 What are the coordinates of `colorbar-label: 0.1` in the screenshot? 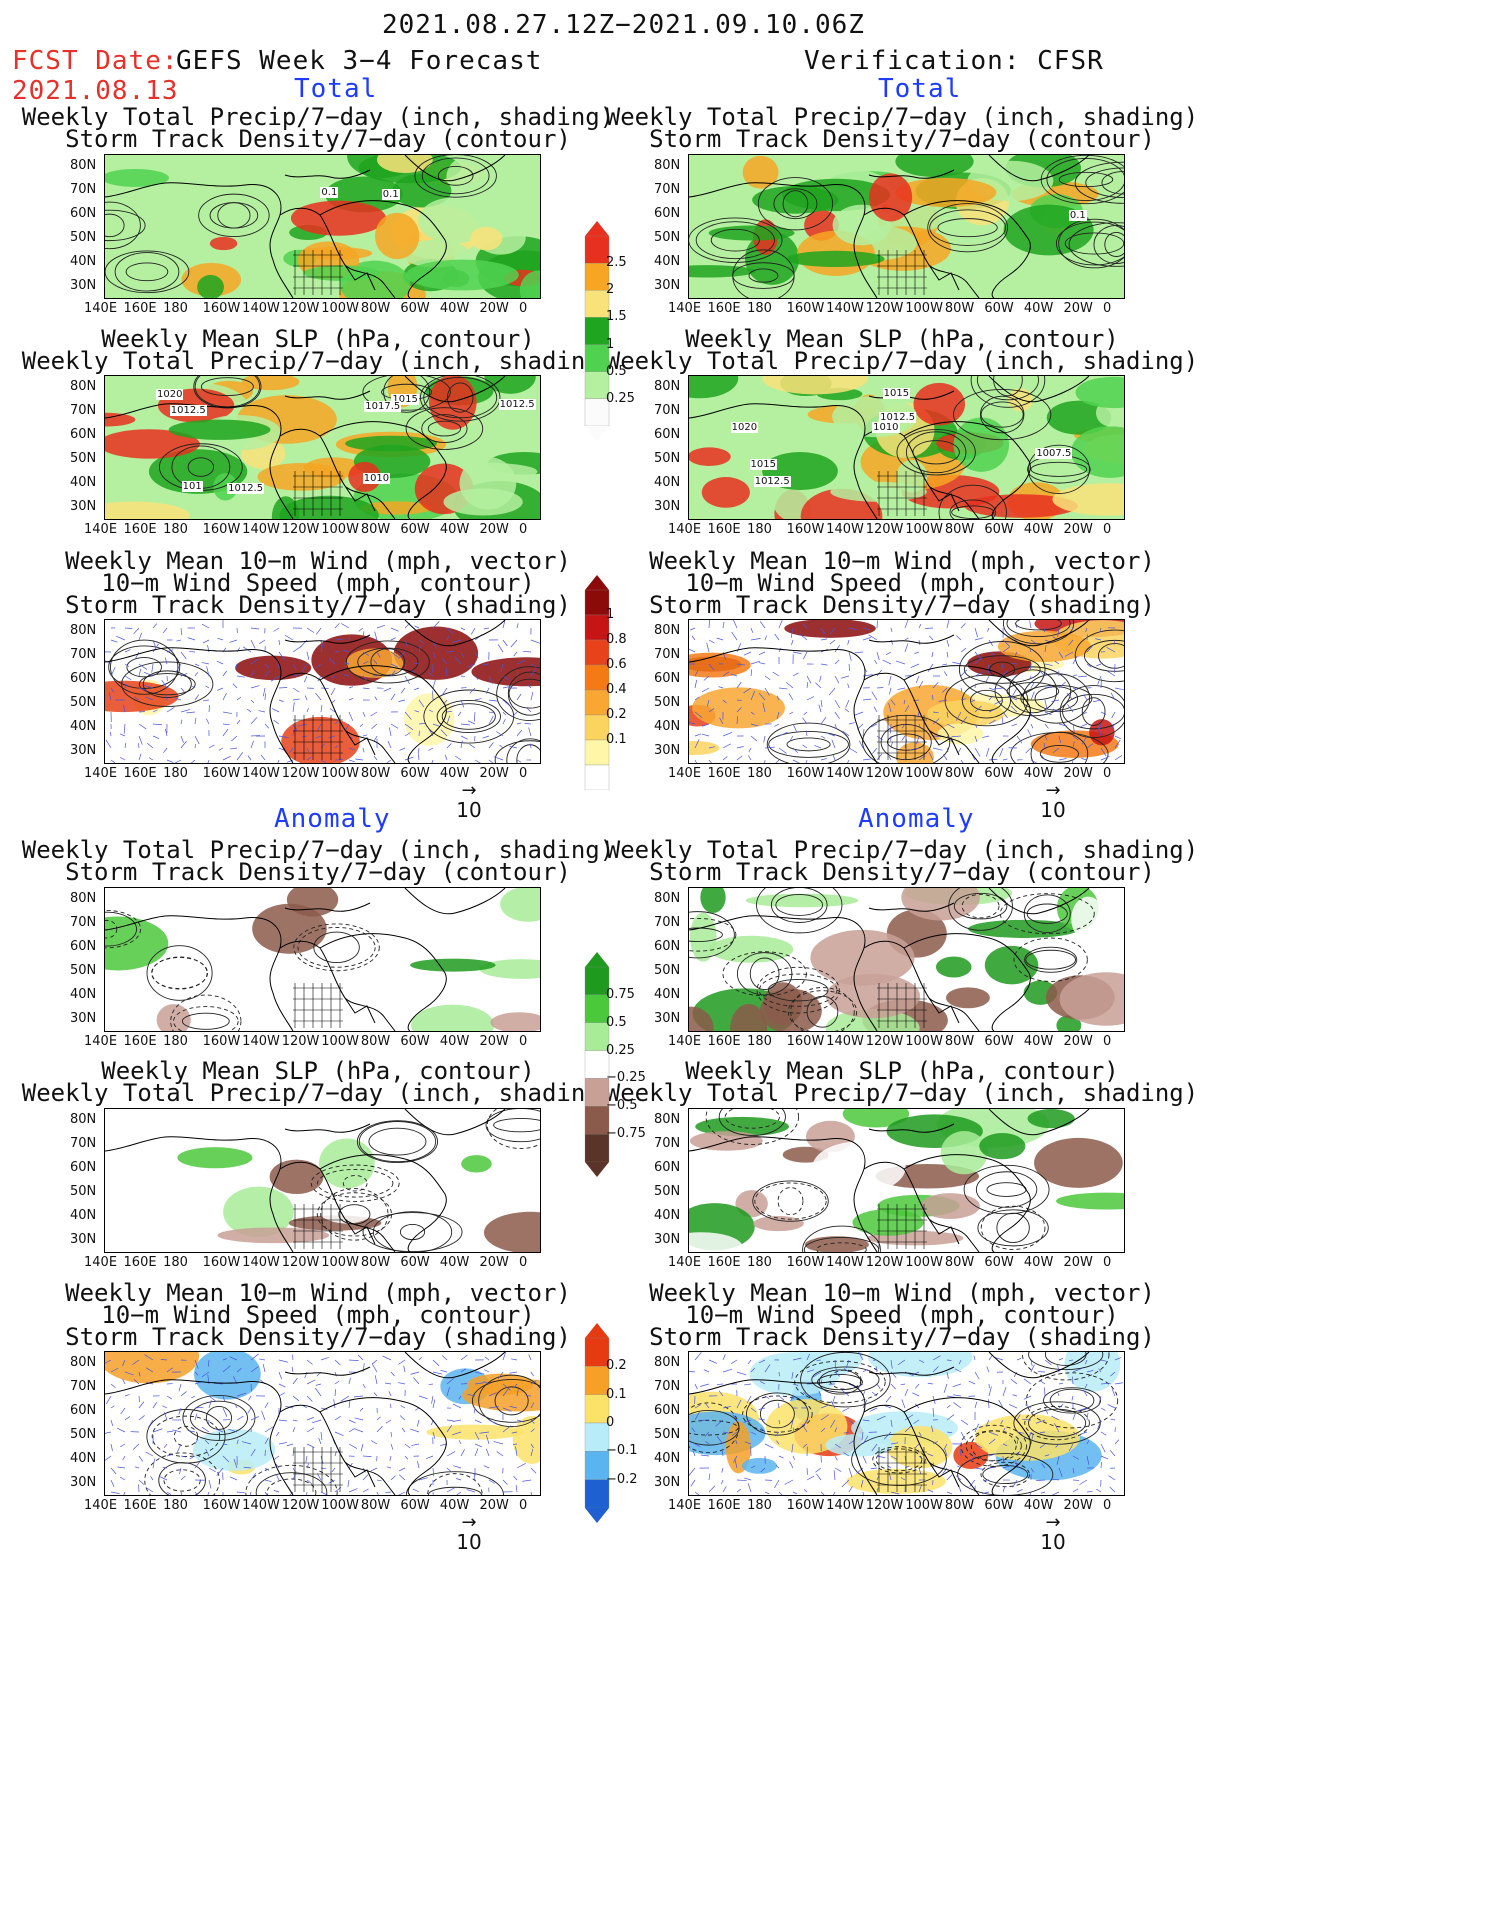 It's located at (616, 1394).